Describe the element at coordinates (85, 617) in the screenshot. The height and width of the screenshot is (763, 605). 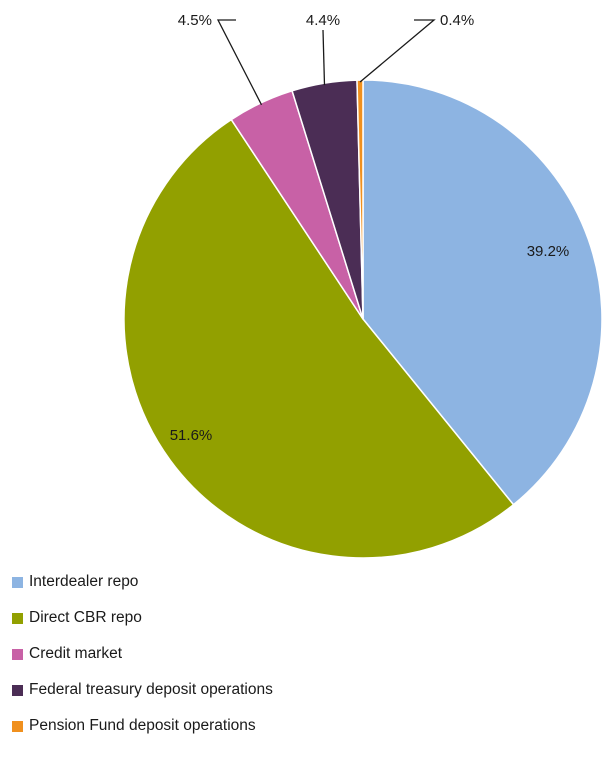
I see `legend-label: Direct CBR repo` at that location.